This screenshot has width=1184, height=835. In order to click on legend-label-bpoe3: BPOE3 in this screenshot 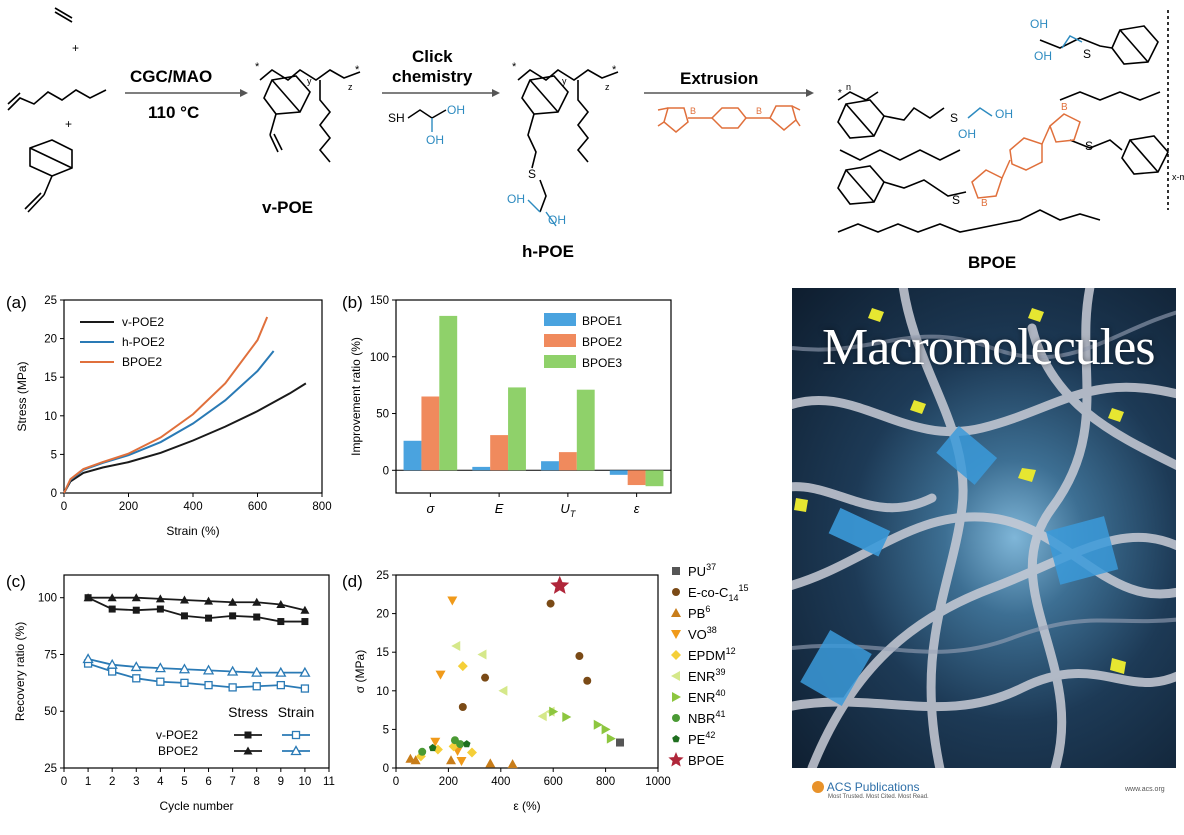, I will do `click(602, 363)`.